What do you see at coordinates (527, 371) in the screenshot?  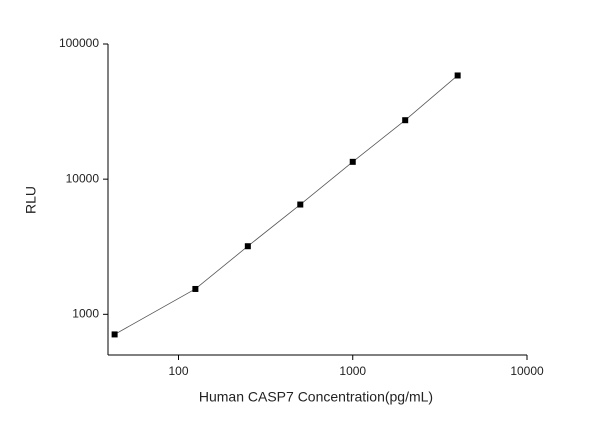 I see `x-tick-label: 10000` at bounding box center [527, 371].